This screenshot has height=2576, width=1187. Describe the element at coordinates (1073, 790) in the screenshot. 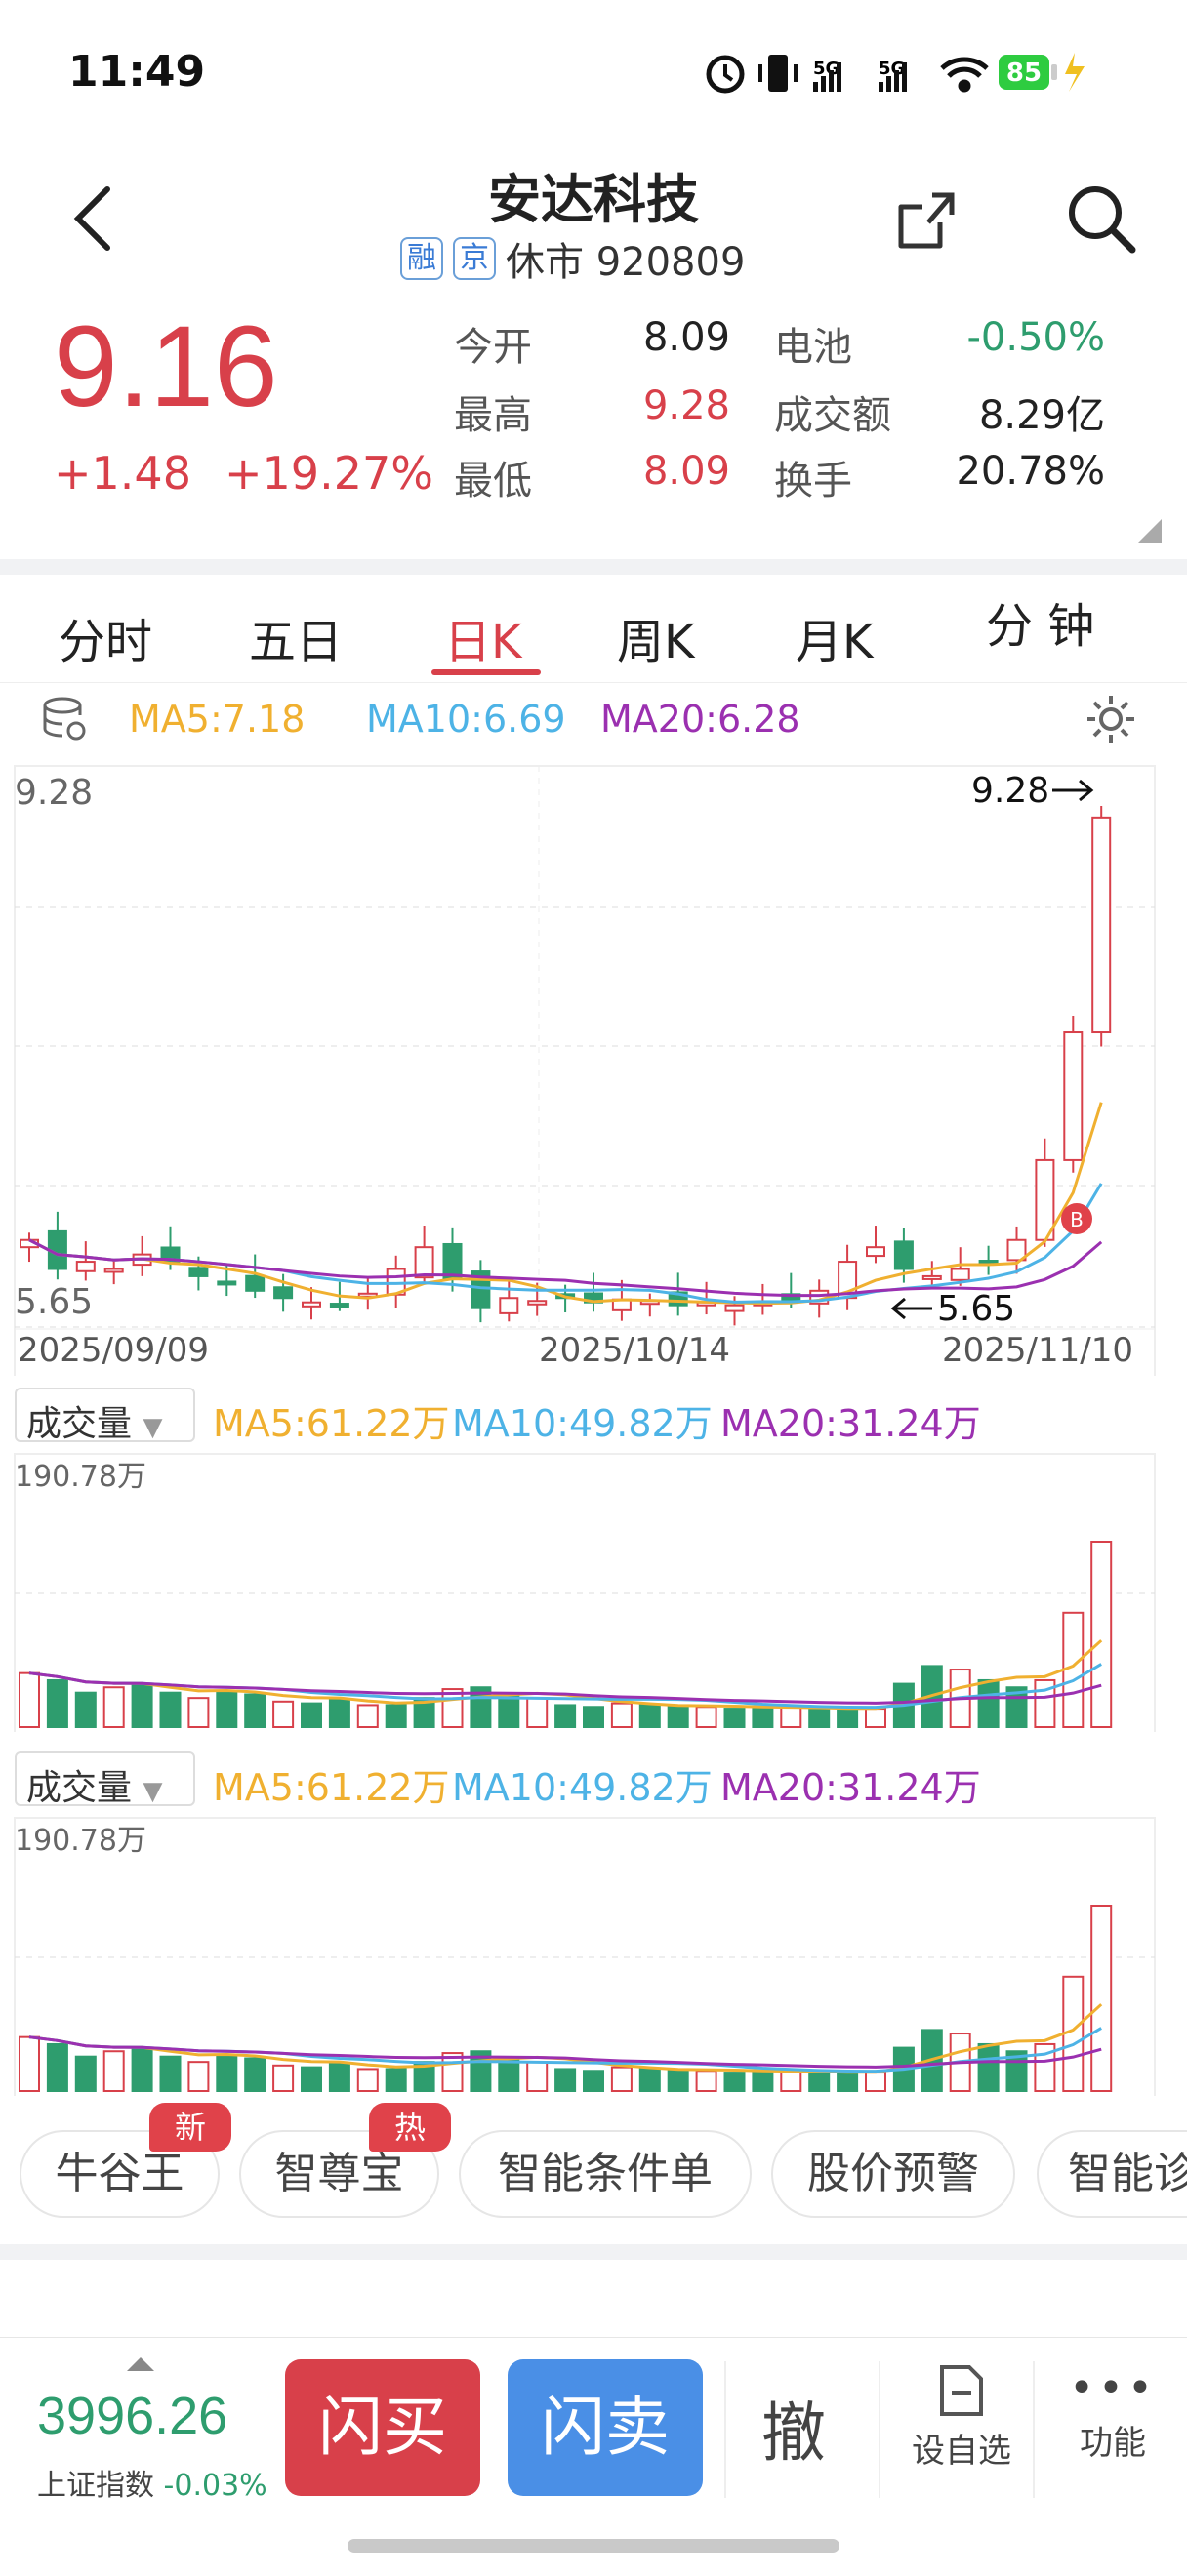

I see `high-marker-arrow` at that location.